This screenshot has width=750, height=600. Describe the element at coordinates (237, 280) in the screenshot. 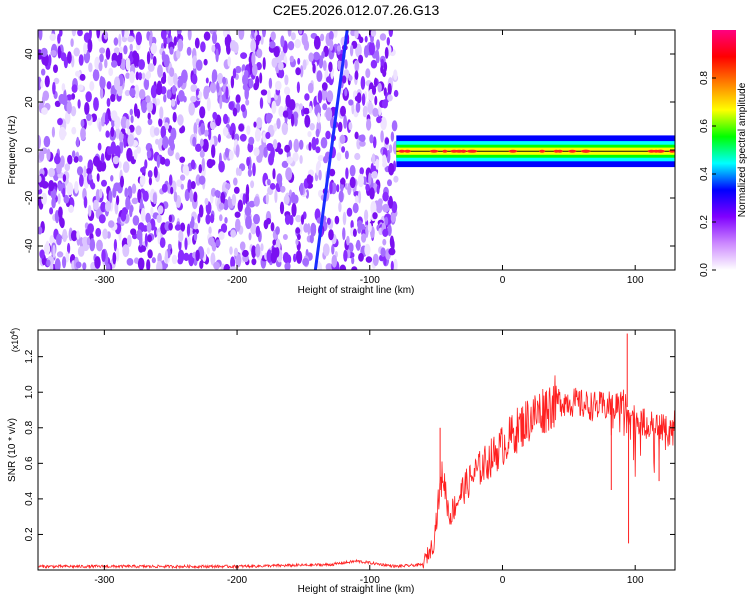

I see `x-tick-label: -200` at that location.